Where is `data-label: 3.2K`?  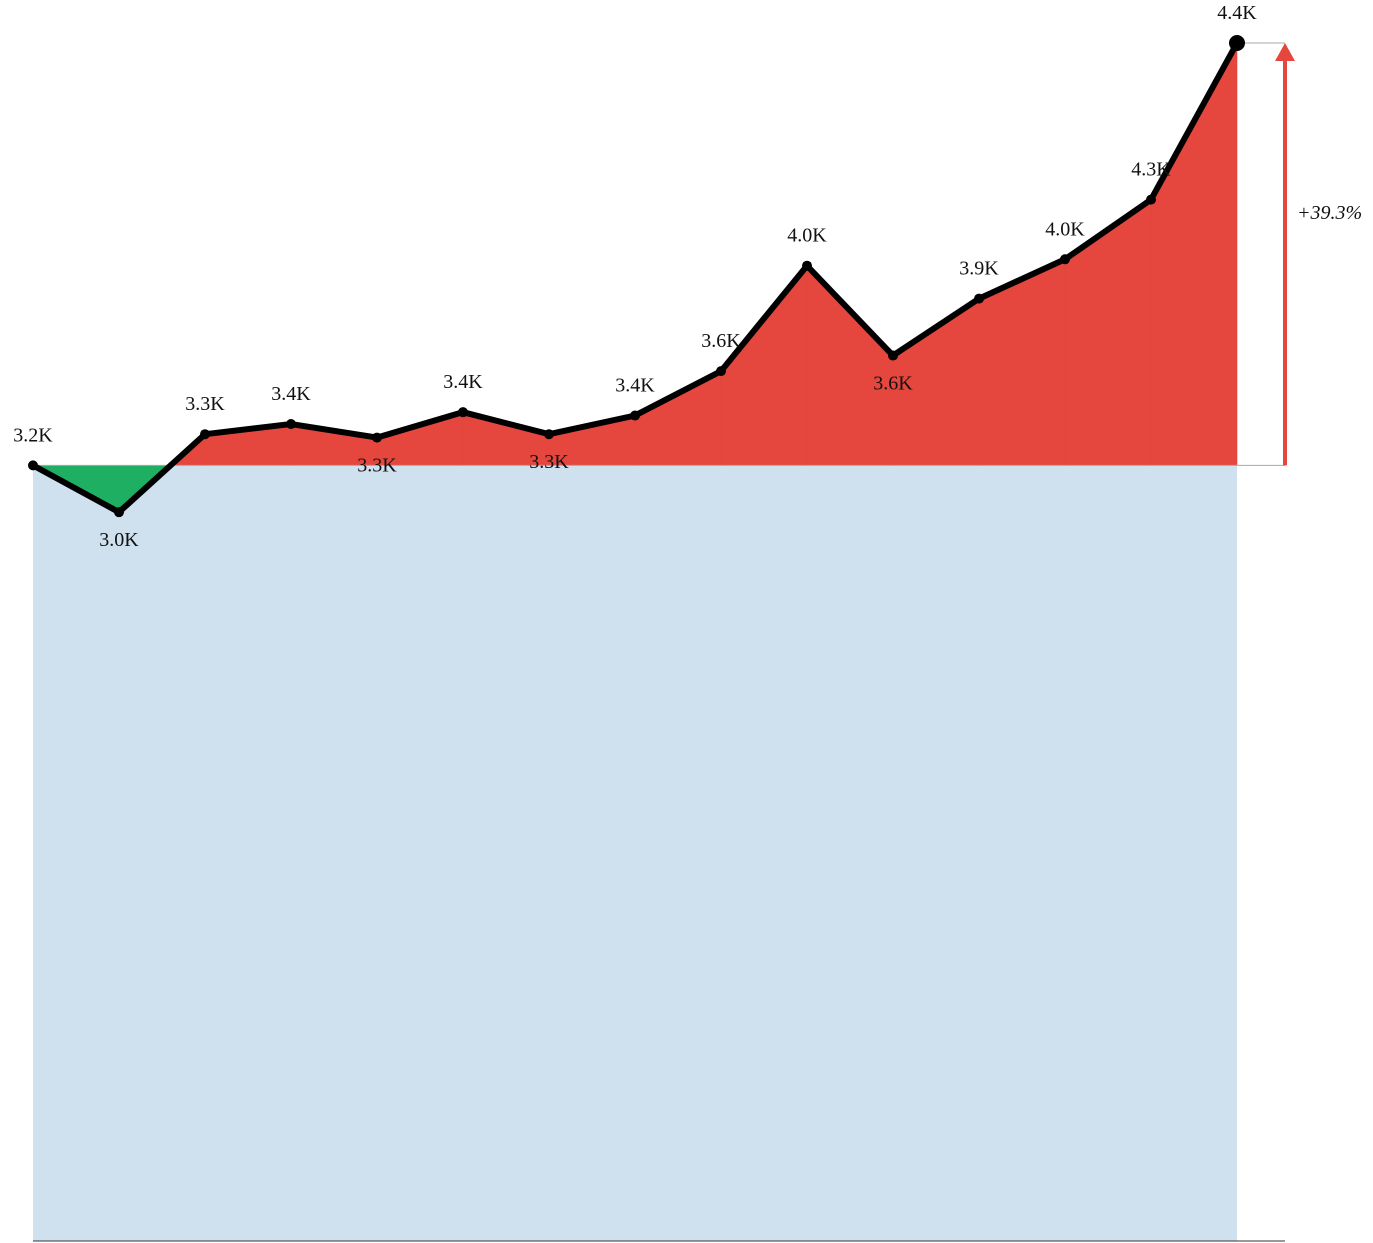 data-label: 3.2K is located at coordinates (33, 435).